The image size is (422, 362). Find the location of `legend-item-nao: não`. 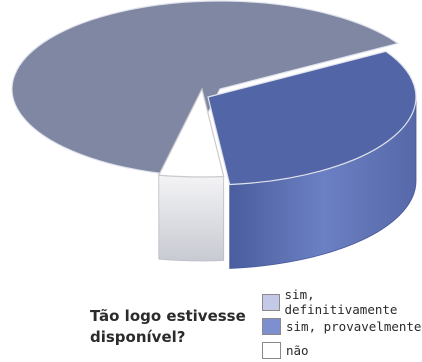

legend-item-nao: não is located at coordinates (342, 350).